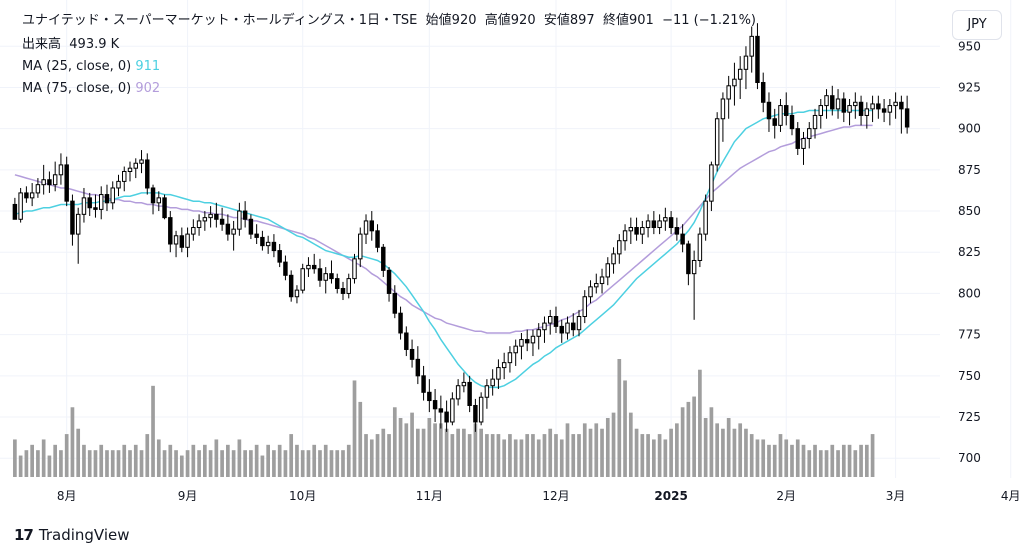 The height and width of the screenshot is (558, 1024). Describe the element at coordinates (42, 44) in the screenshot. I see `volume-label: 出来高` at that location.